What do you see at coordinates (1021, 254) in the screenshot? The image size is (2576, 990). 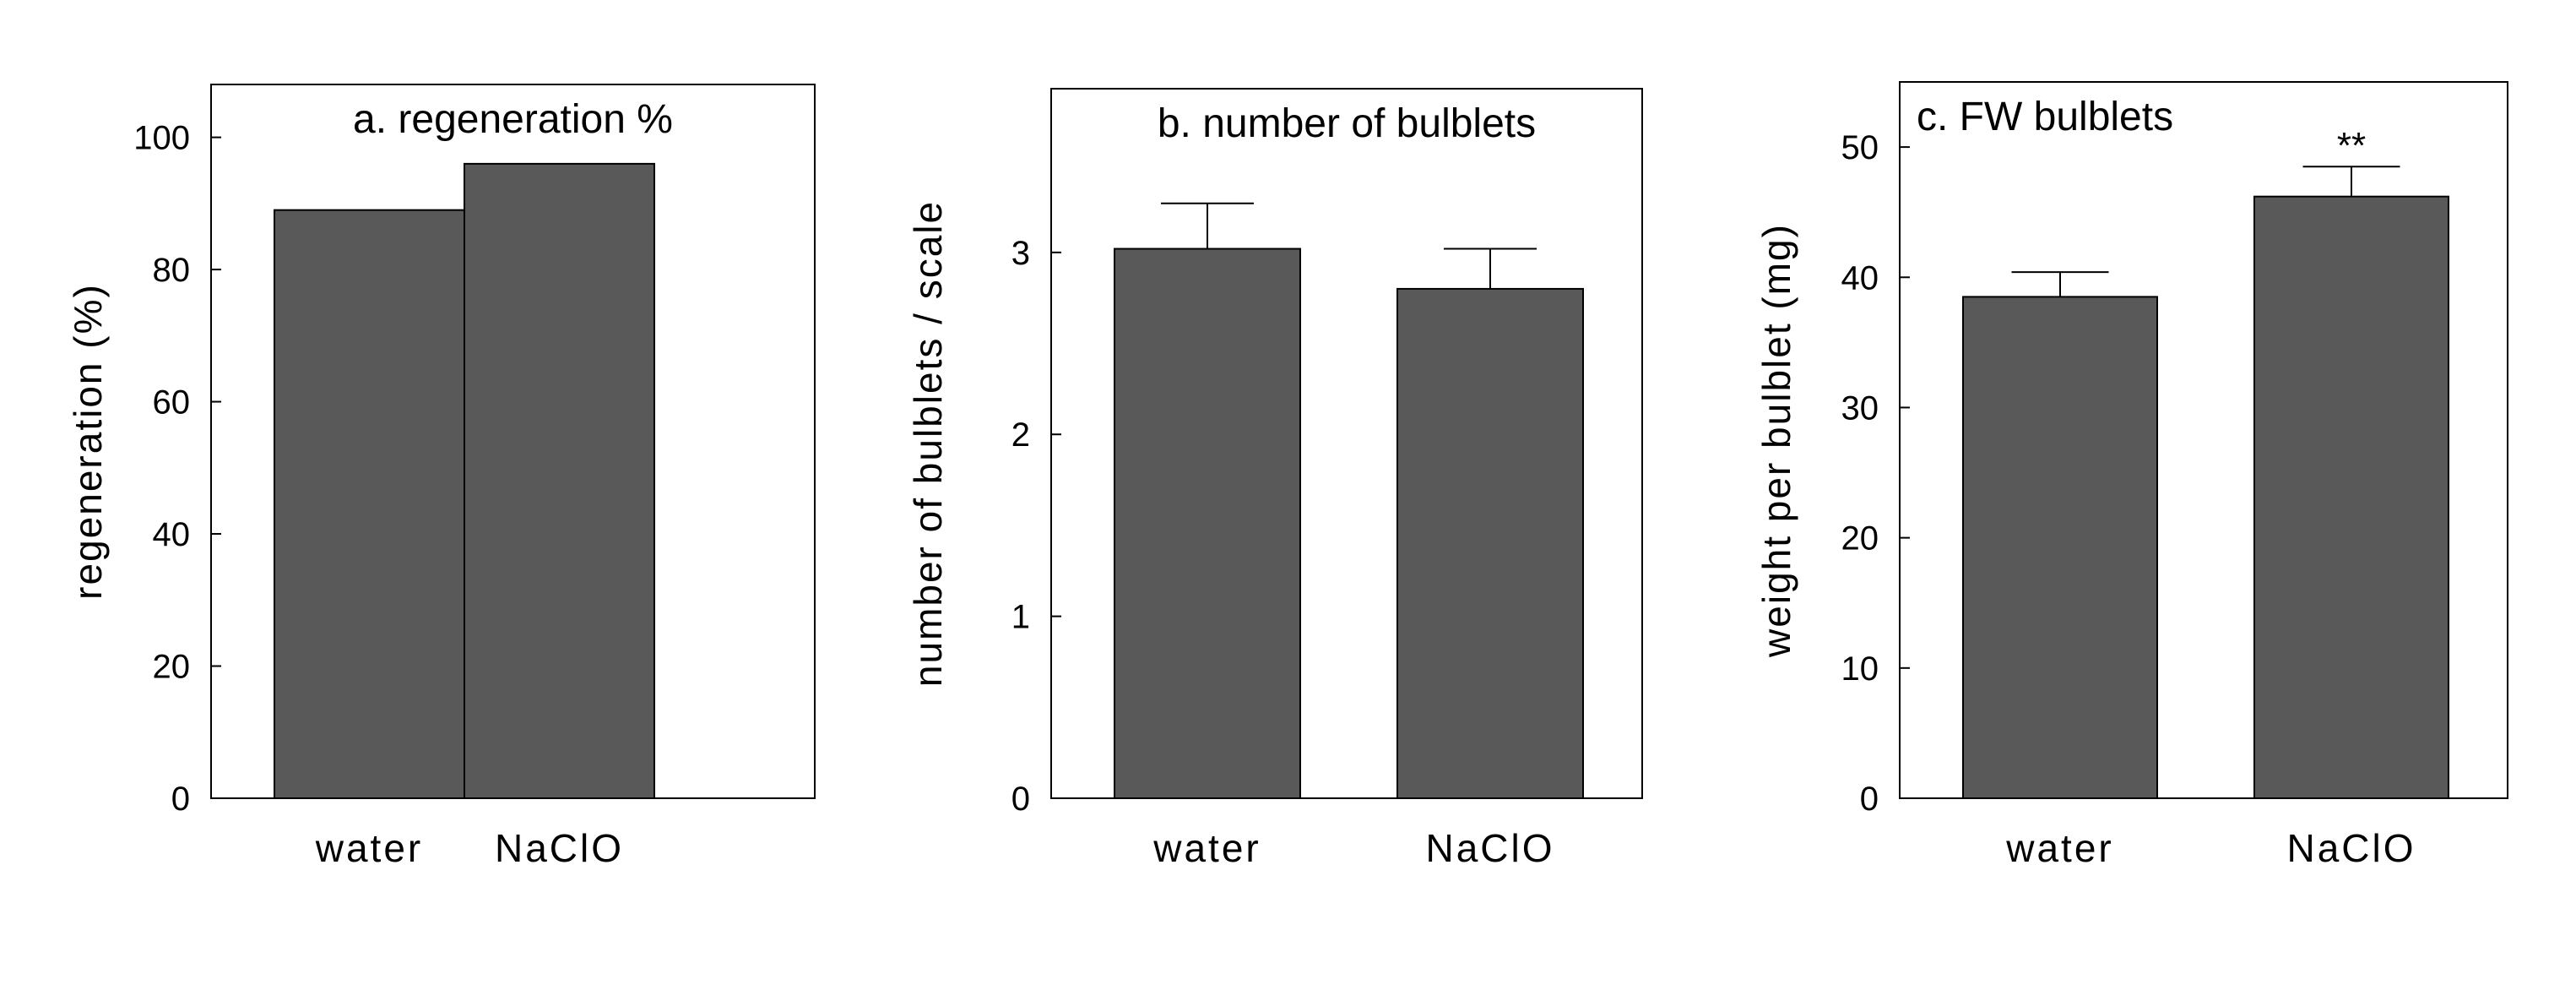 I see `y-tick-label: 3` at bounding box center [1021, 254].